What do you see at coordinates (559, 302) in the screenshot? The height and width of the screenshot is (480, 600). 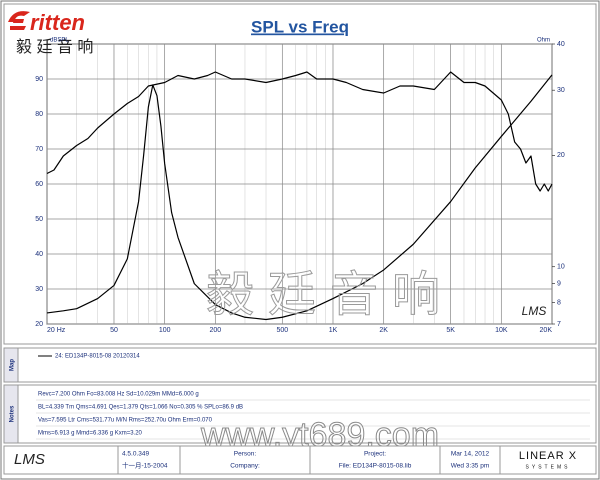 I see `y2-tick-label: 8` at bounding box center [559, 302].